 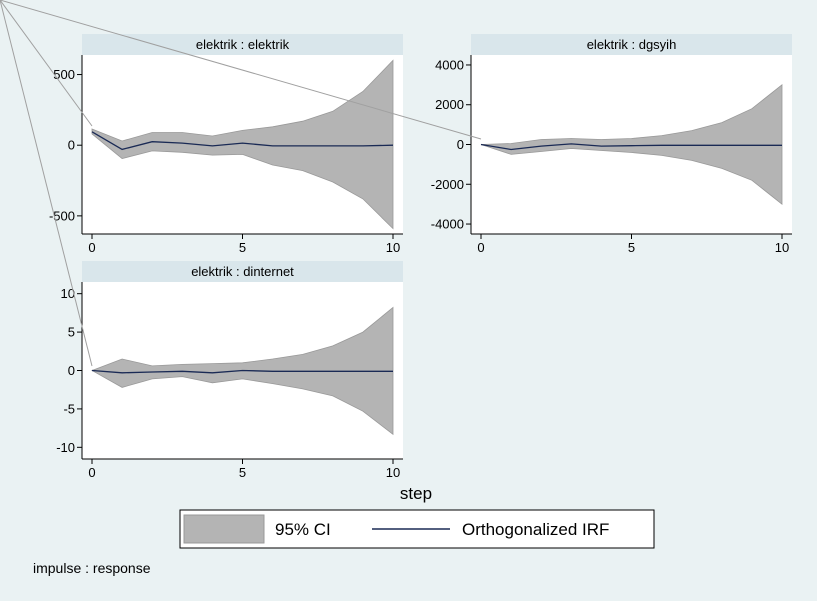 What do you see at coordinates (71, 332) in the screenshot?
I see `y-tick-label: 5` at bounding box center [71, 332].